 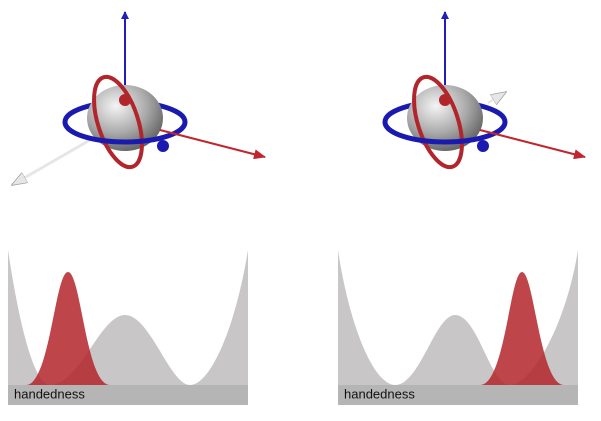 What do you see at coordinates (458, 327) in the screenshot?
I see `right-plot: handedness` at bounding box center [458, 327].